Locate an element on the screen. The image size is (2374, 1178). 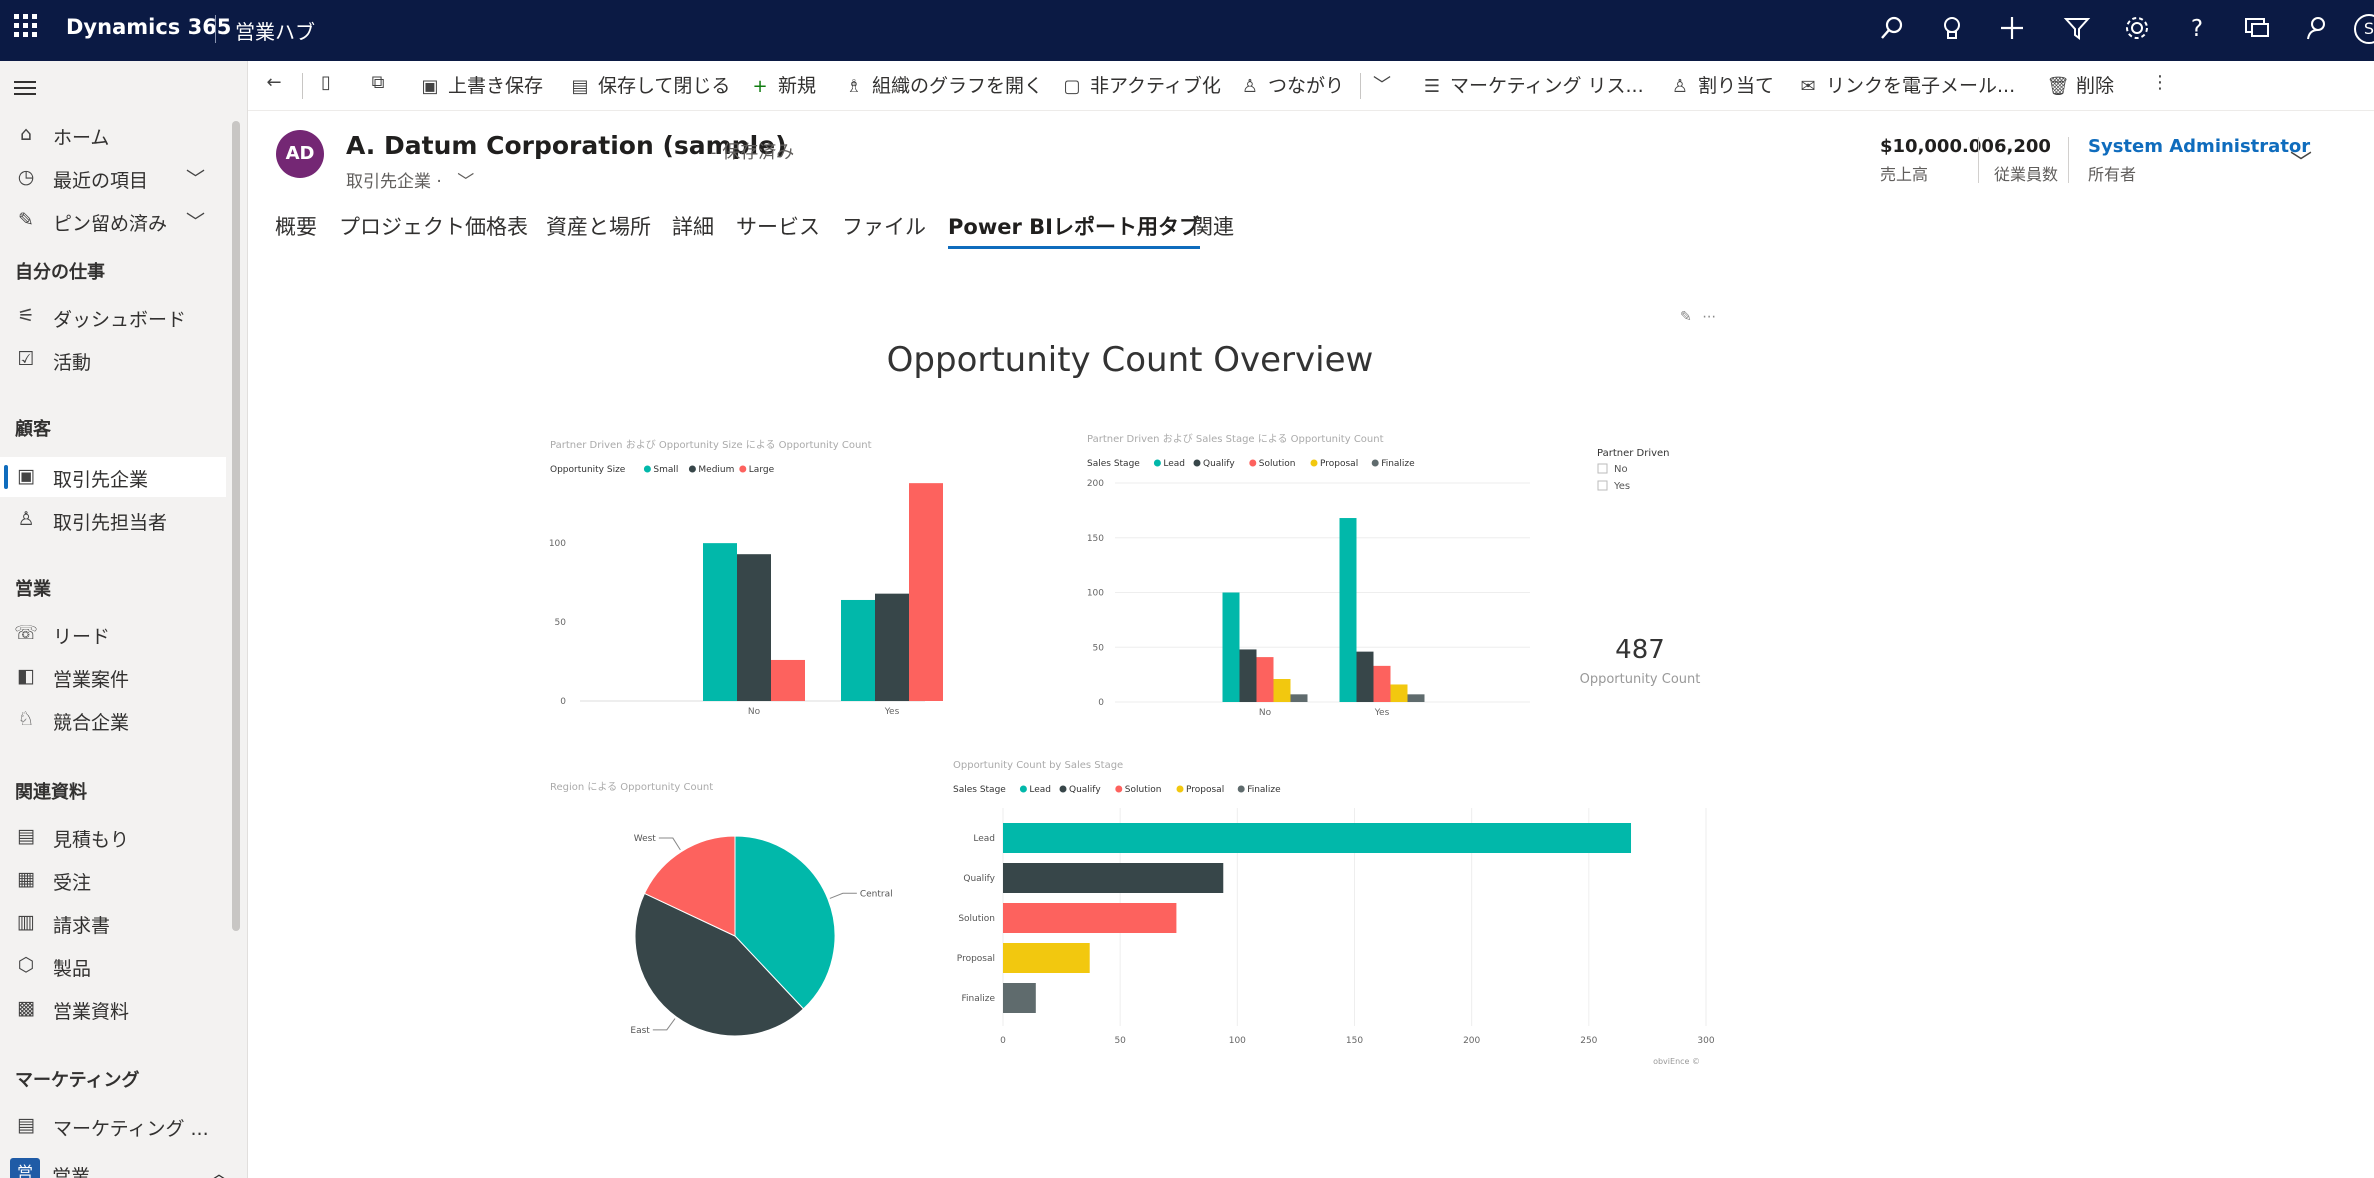
search-icon is located at coordinates (1892, 29).